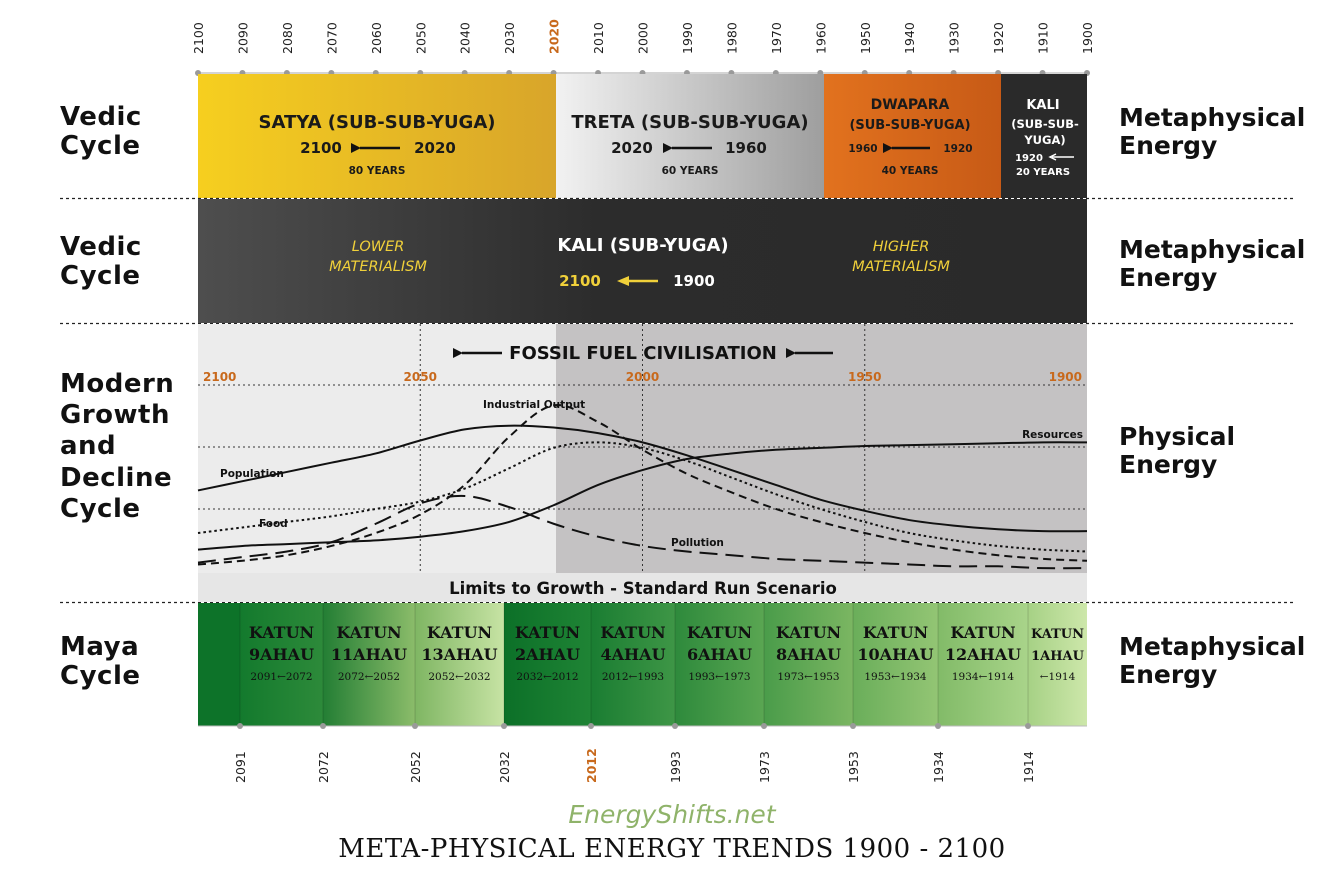 This screenshot has height=883, width=1344. What do you see at coordinates (719, 654) in the screenshot?
I see `katun-line2: 6AHAU` at bounding box center [719, 654].